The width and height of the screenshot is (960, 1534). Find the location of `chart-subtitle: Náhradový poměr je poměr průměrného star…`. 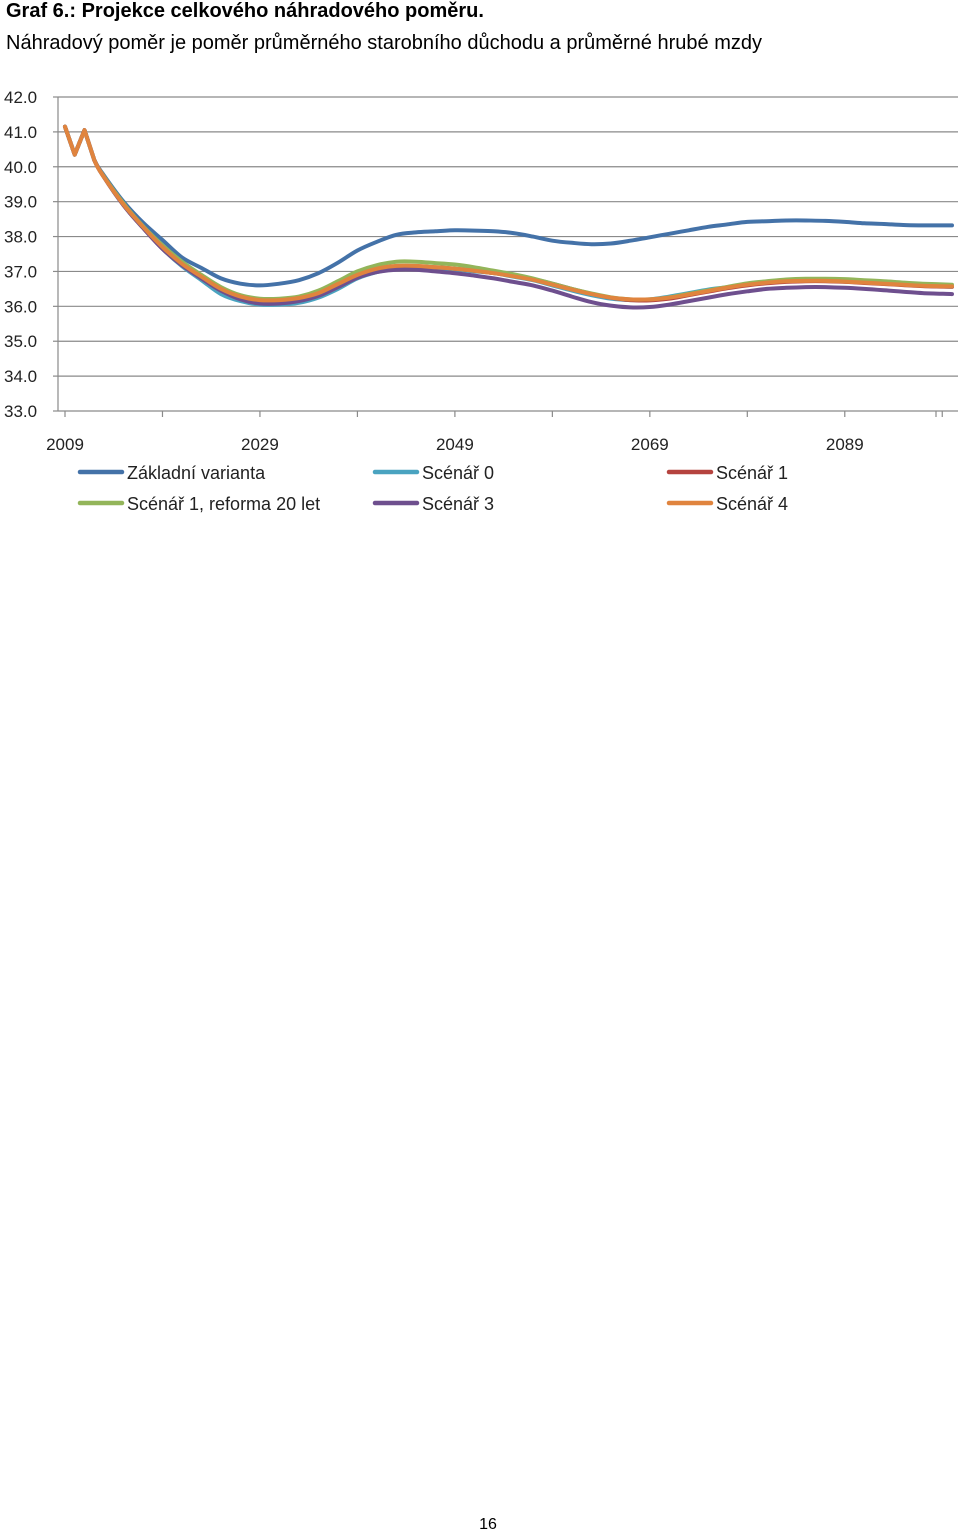

chart-subtitle: Náhradový poměr je poměr průměrného star… is located at coordinates (384, 43).